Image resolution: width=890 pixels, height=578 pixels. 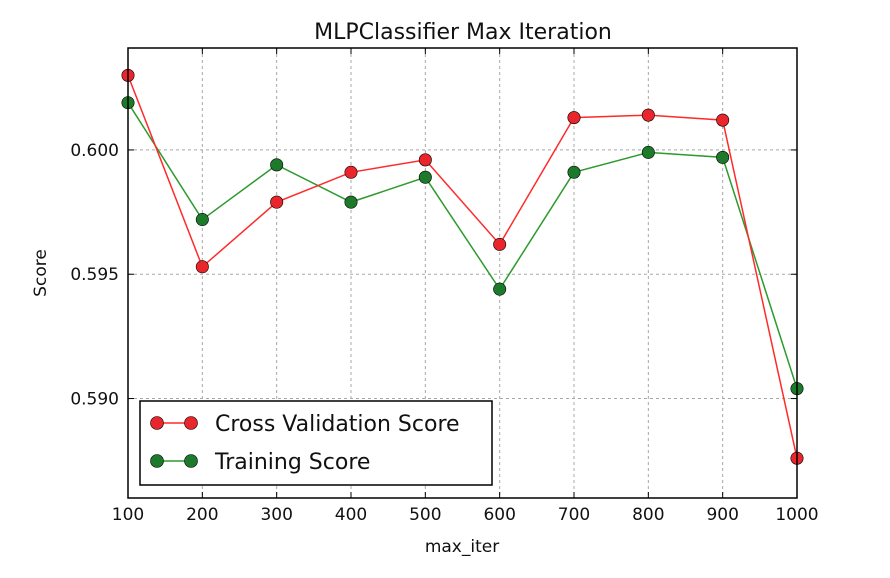 I want to click on legend-entry-cross-validation: Cross Validation Score, so click(x=305, y=424).